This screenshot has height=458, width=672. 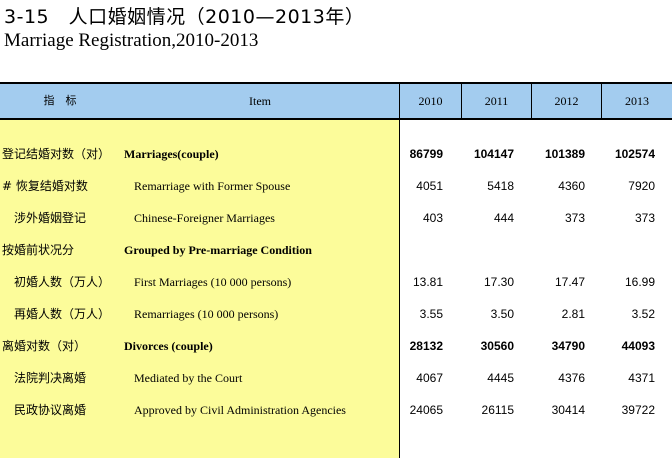 I want to click on cell-value-2011: 5418, so click(x=500, y=186).